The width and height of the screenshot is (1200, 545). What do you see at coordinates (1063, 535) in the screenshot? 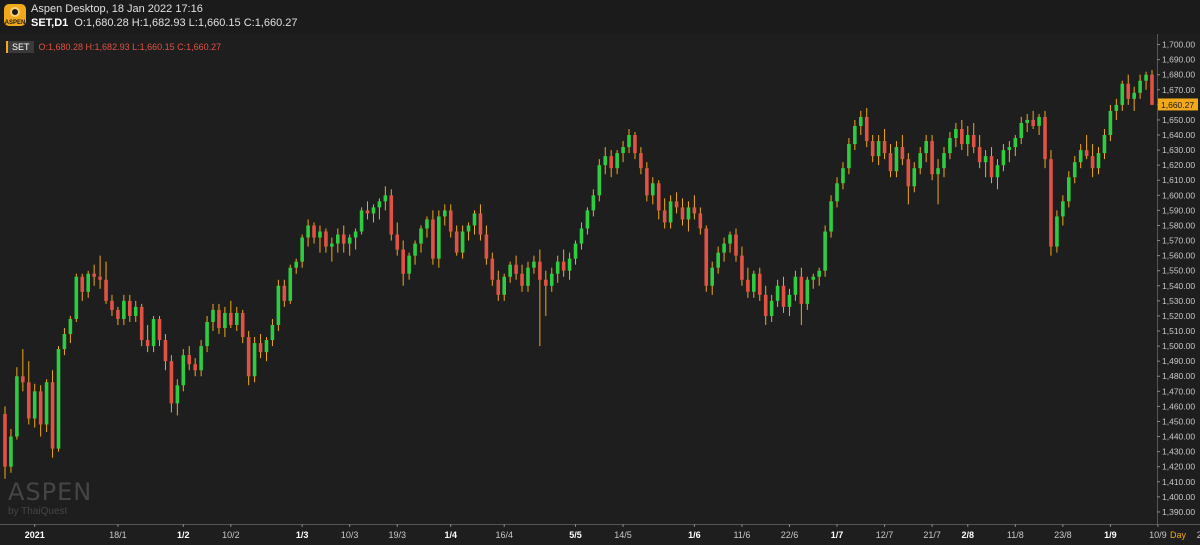
I see `time-tick-label: 23/8` at bounding box center [1063, 535].